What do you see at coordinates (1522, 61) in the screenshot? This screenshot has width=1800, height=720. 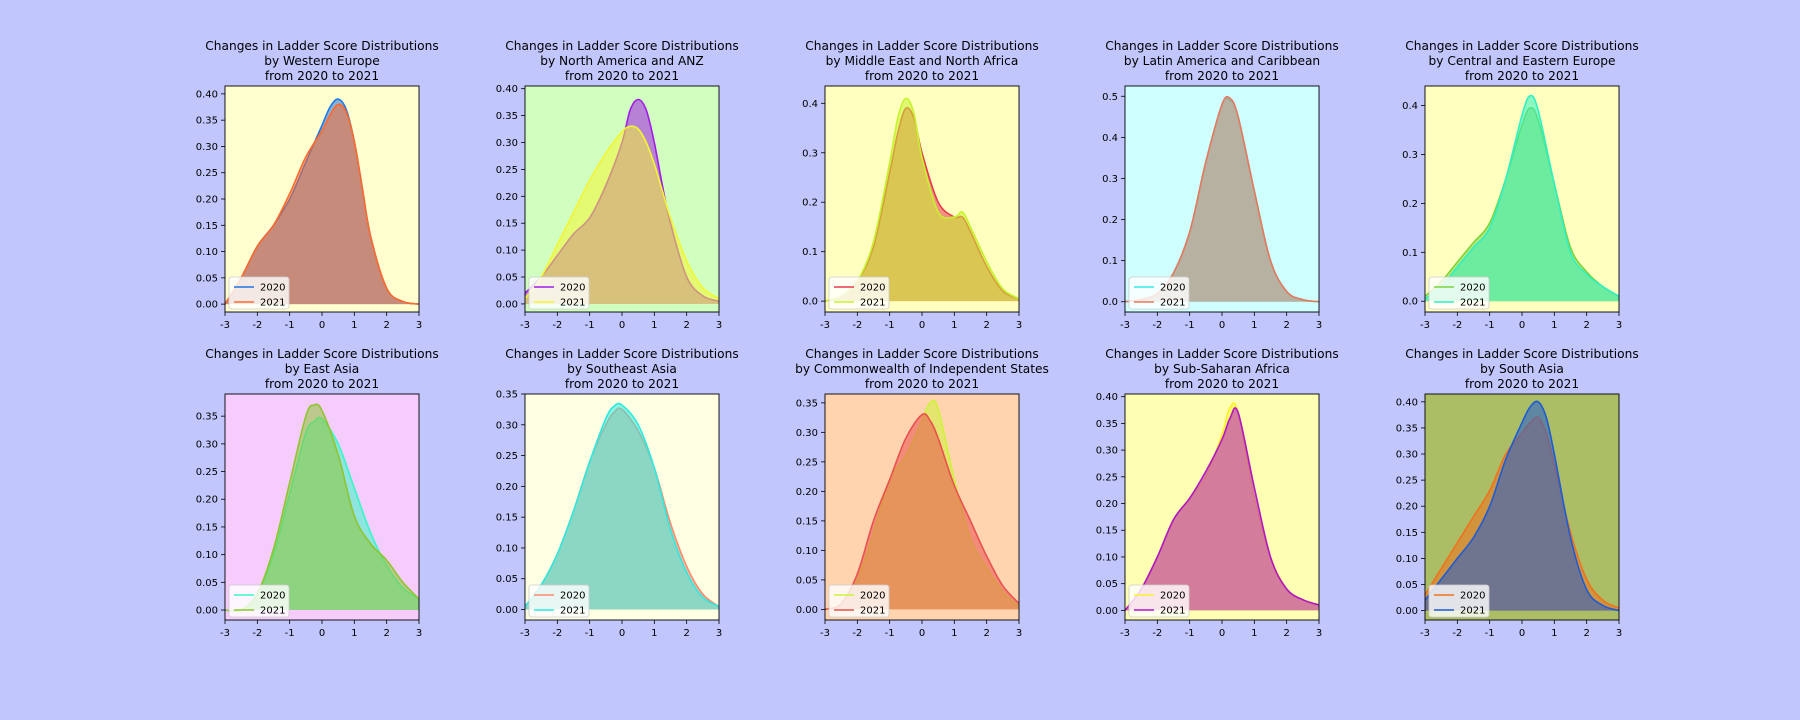 I see `chart-title: by Central and Eastern Europe` at bounding box center [1522, 61].